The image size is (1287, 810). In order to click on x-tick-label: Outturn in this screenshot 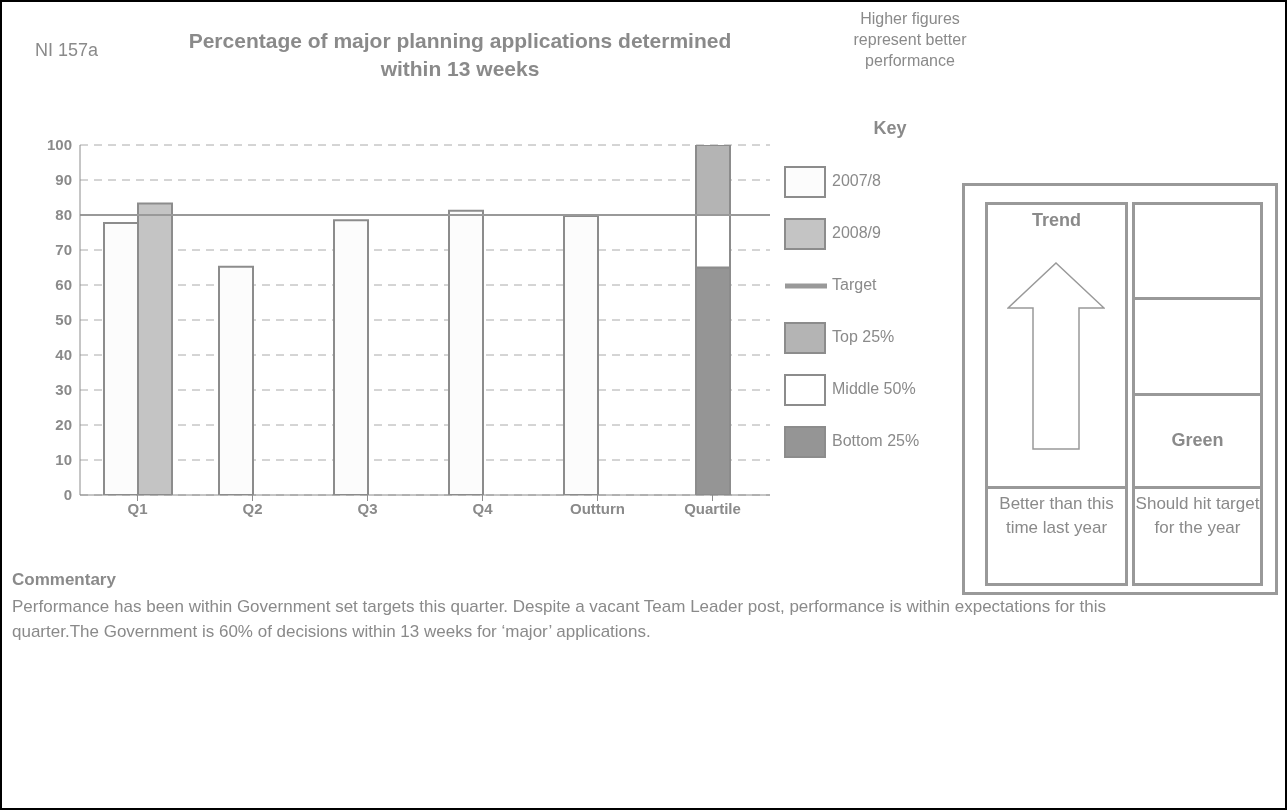, I will do `click(597, 508)`.